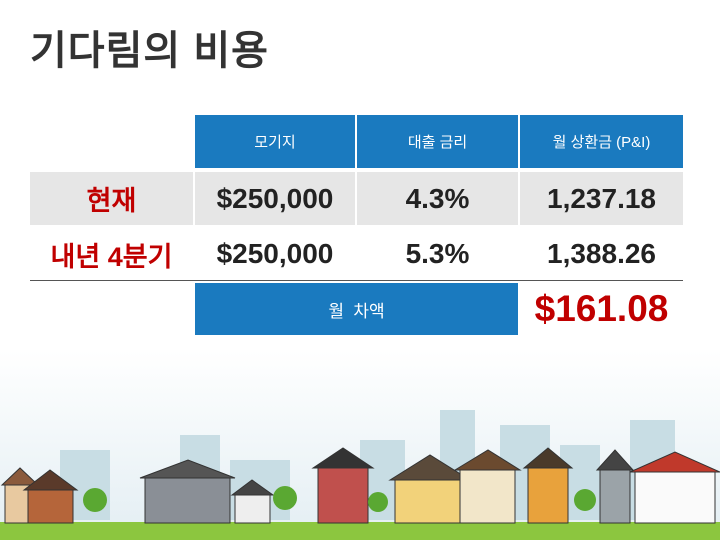 The width and height of the screenshot is (720, 540). I want to click on cell: 4.3%, so click(437, 198).